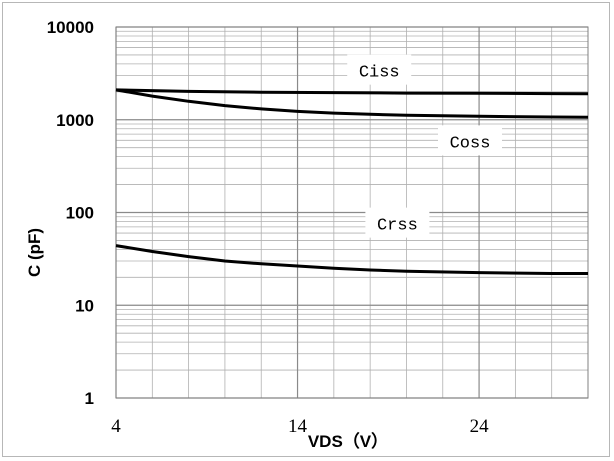 Image resolution: width=614 pixels, height=461 pixels. Describe the element at coordinates (89, 398) in the screenshot. I see `y-tick-label: 1` at that location.